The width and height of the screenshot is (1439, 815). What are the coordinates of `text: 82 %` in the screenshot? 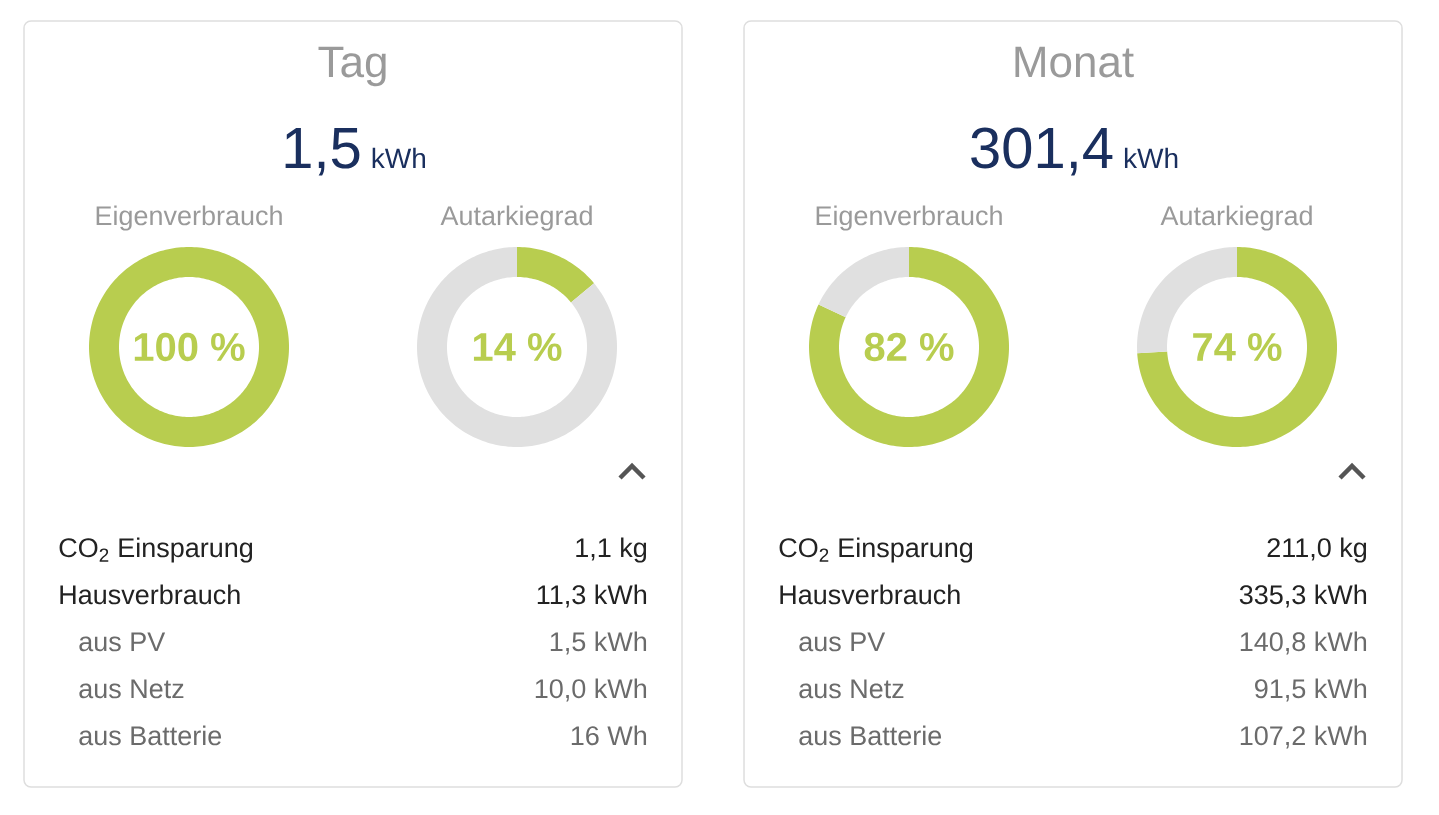 It's located at (909, 347).